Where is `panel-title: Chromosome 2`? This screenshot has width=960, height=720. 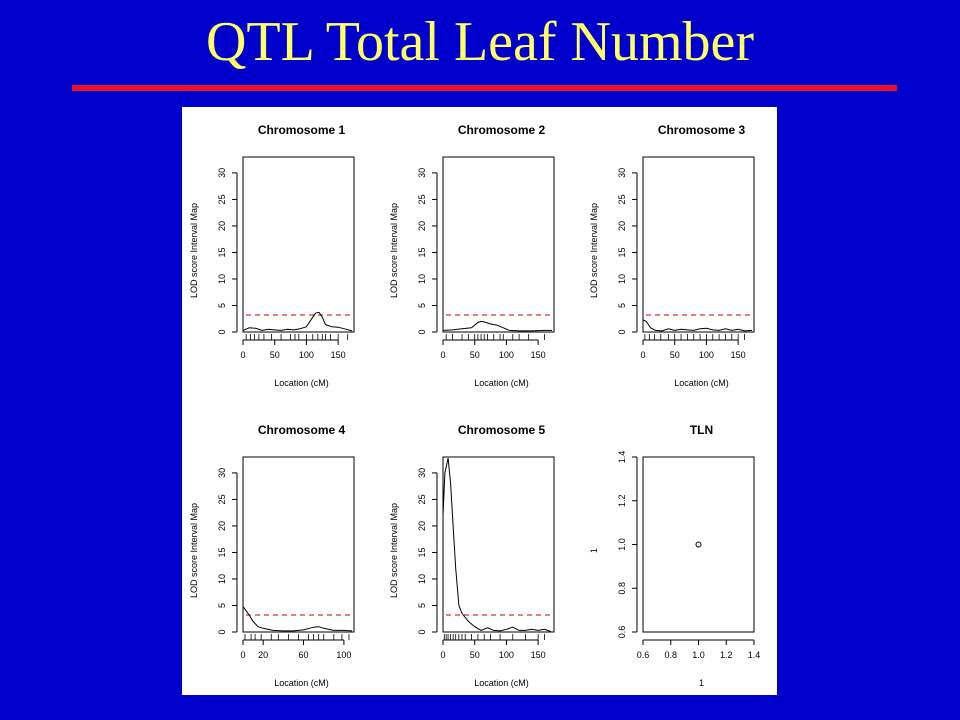
panel-title: Chromosome 2 is located at coordinates (502, 130).